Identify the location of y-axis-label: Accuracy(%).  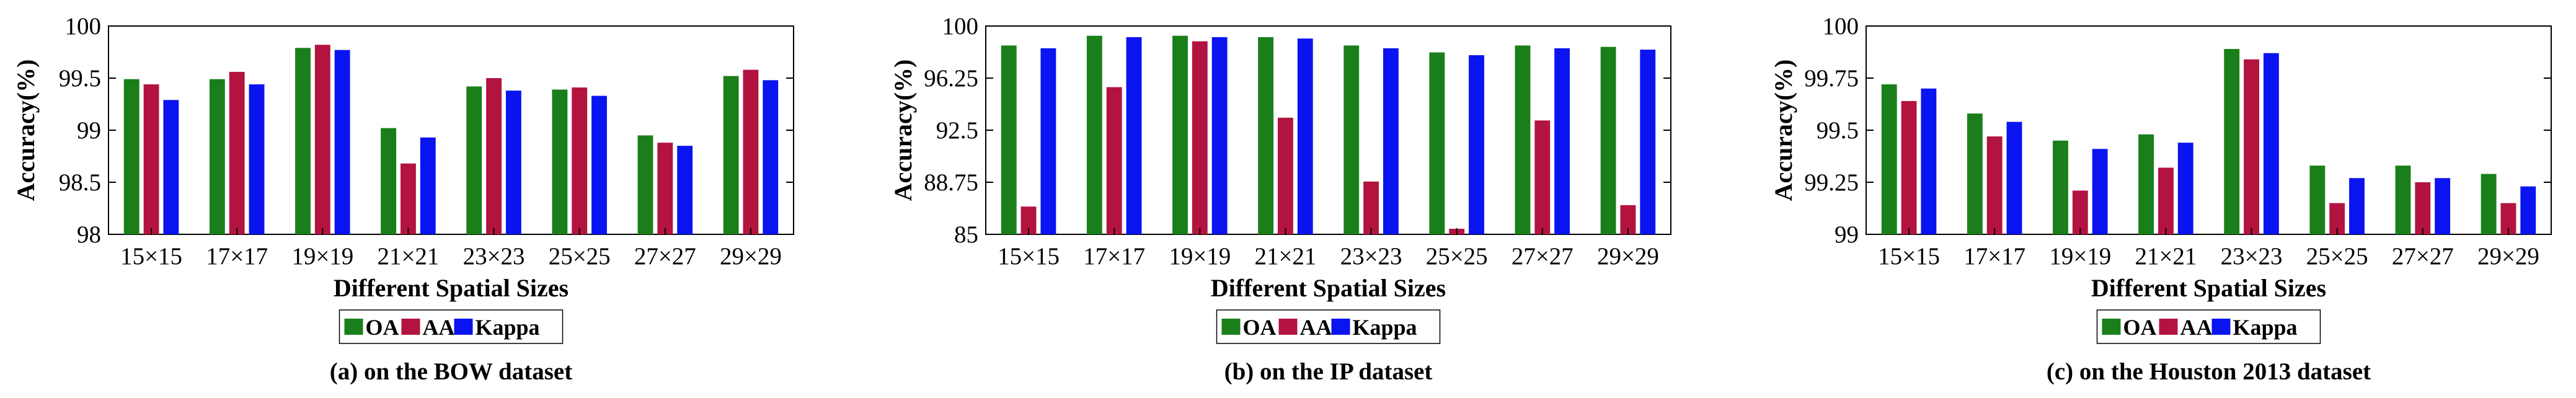
(26, 130).